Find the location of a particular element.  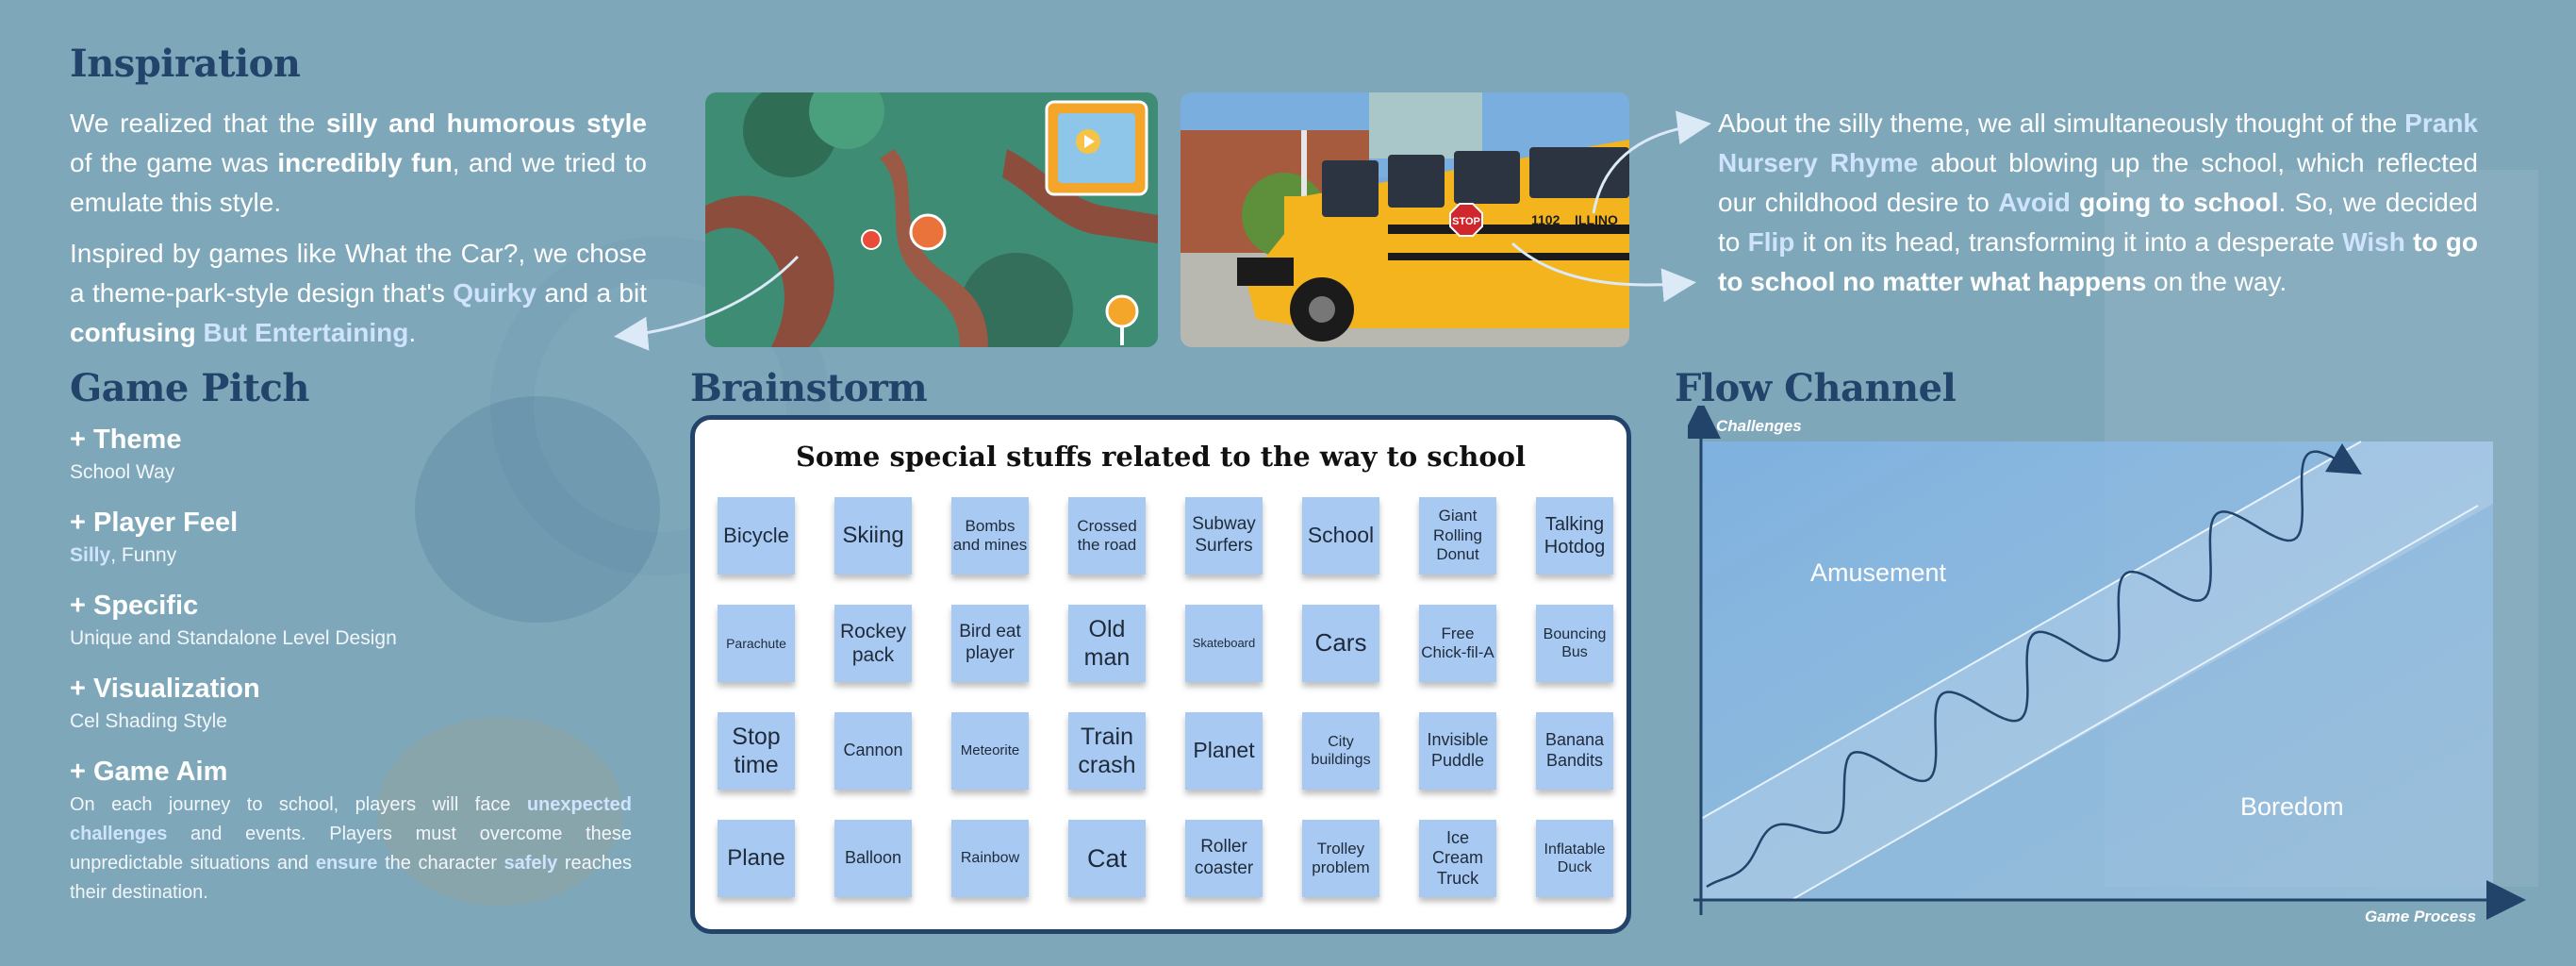

stop-sign-text: STOP is located at coordinates (1466, 221).